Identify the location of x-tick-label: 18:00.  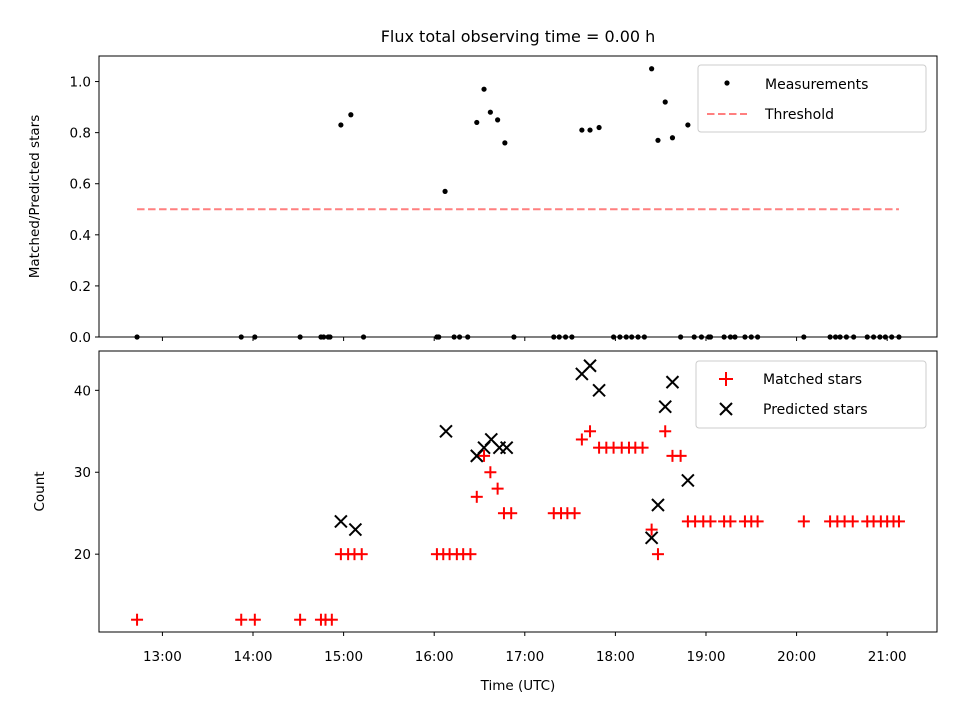
(615, 657).